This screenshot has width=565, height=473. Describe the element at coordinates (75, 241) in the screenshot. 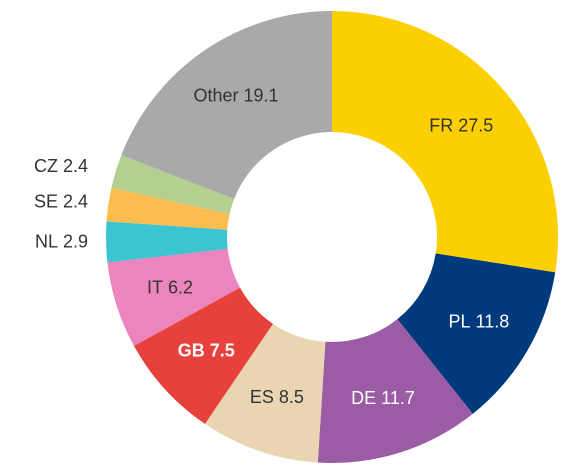

I see `label-value: 2.9` at that location.